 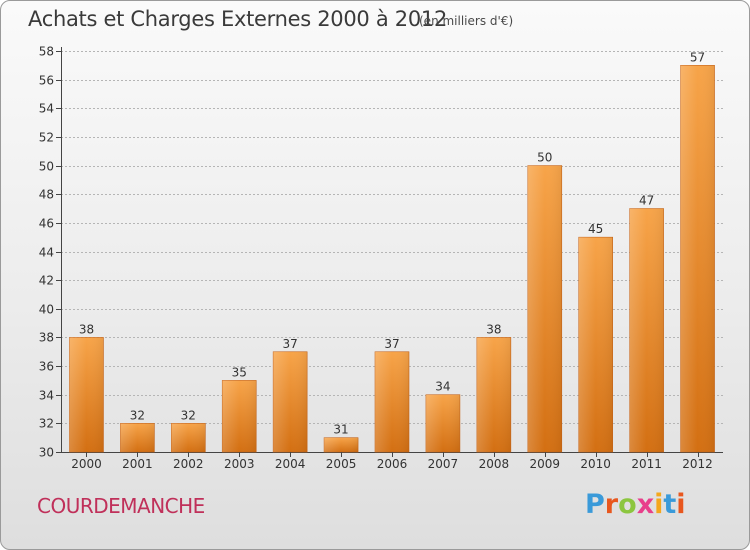 I want to click on y-tick-label: 30, so click(x=46, y=453).